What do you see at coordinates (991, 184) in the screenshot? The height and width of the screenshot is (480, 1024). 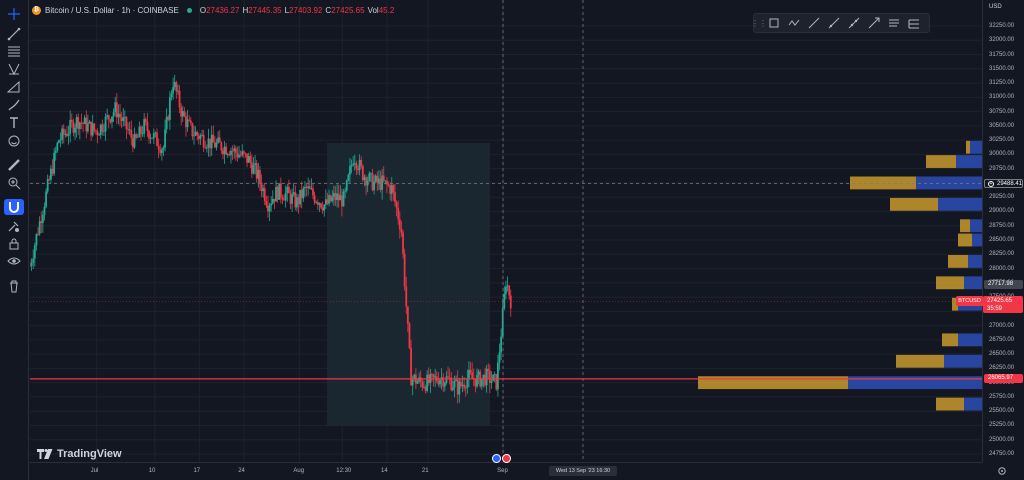 I see `add-alert-icon: +` at bounding box center [991, 184].